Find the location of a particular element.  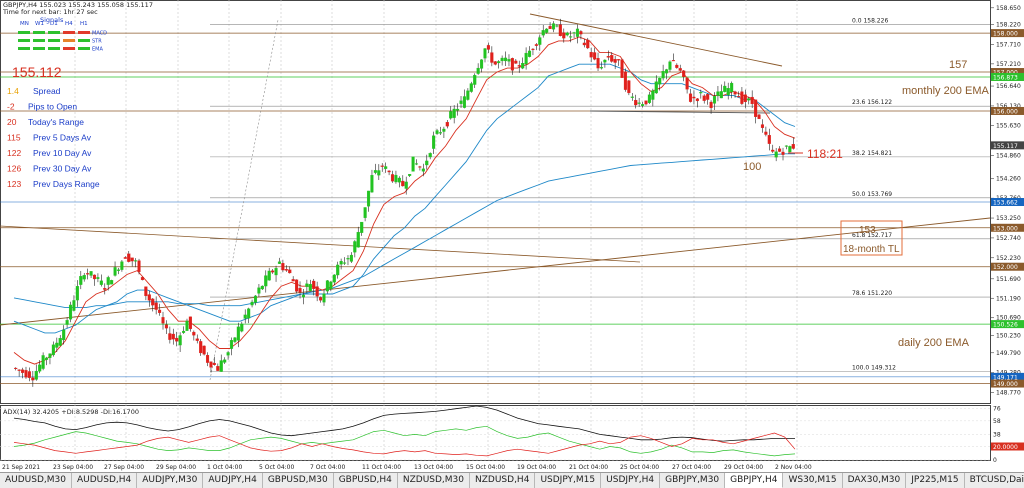

fib-label: 50.0 153.769 is located at coordinates (872, 194).